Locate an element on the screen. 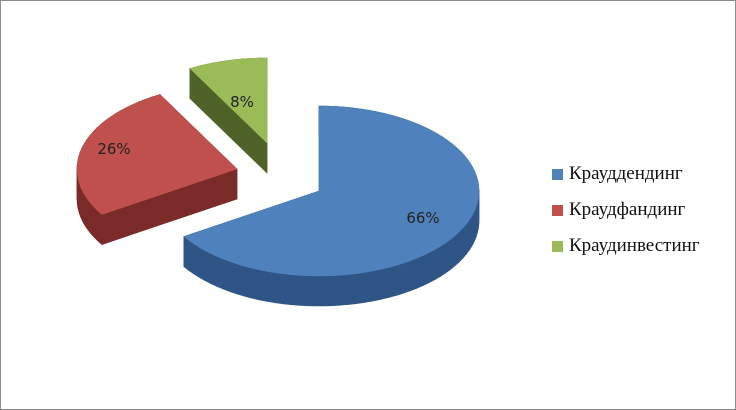 The width and height of the screenshot is (736, 410). legend: Крауддендинг Краудфандинг Краудинвестинг is located at coordinates (626, 210).